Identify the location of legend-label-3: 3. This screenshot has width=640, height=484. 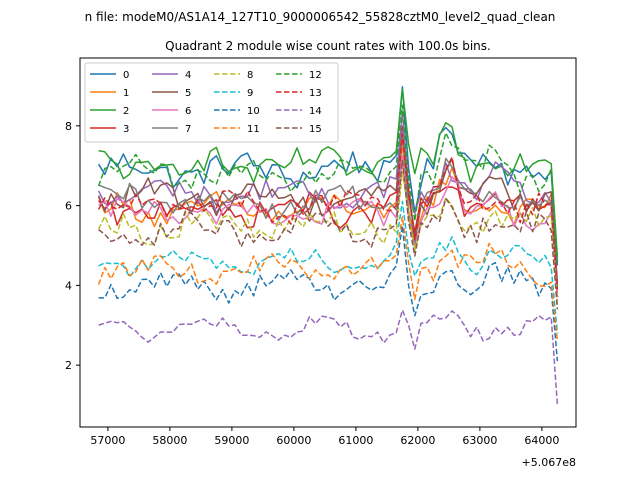
(126, 129).